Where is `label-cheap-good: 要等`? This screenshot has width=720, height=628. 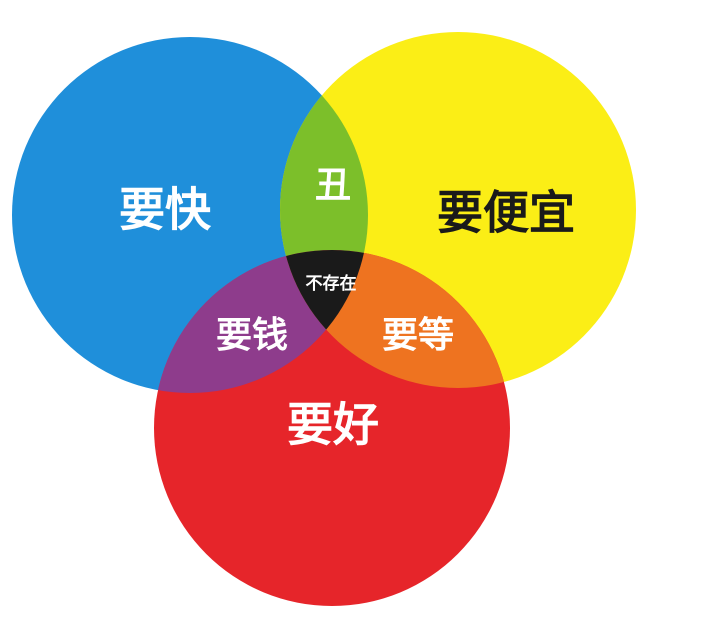
label-cheap-good: 要等 is located at coordinates (418, 335).